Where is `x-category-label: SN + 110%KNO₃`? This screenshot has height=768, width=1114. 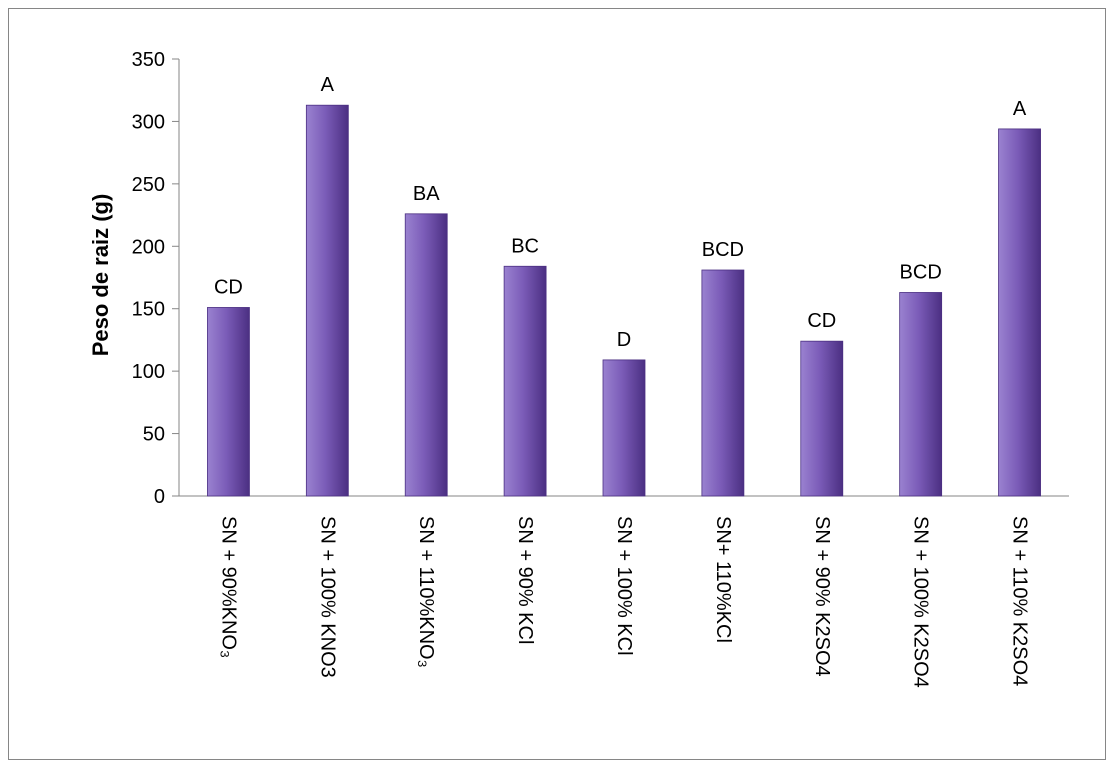 x-category-label: SN + 110%KNO₃ is located at coordinates (426, 592).